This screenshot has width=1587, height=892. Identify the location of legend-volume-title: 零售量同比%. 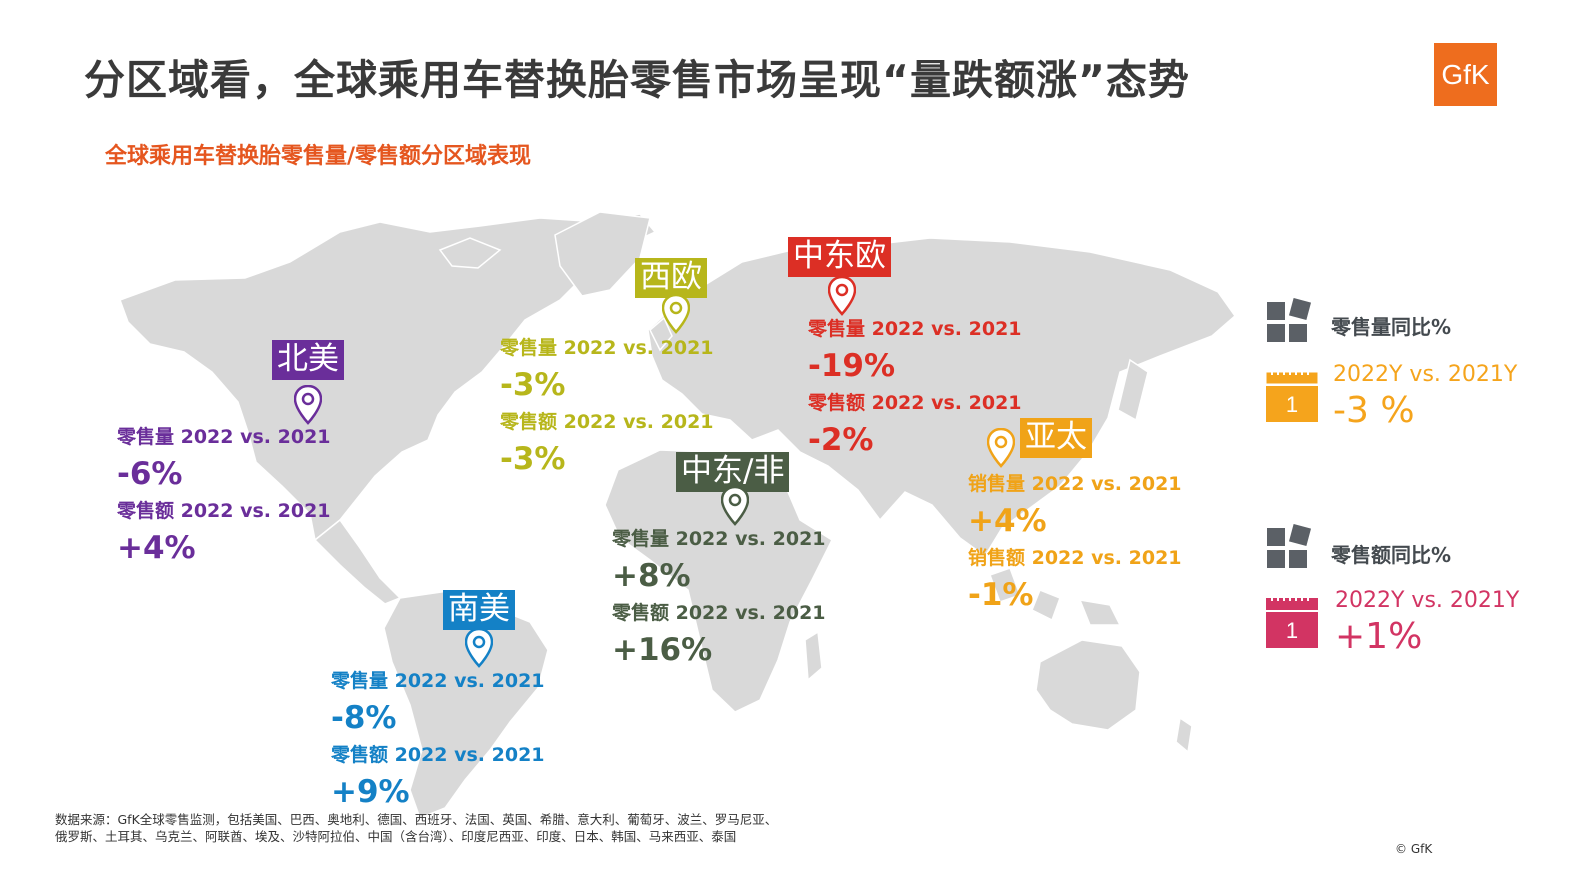
(1391, 327).